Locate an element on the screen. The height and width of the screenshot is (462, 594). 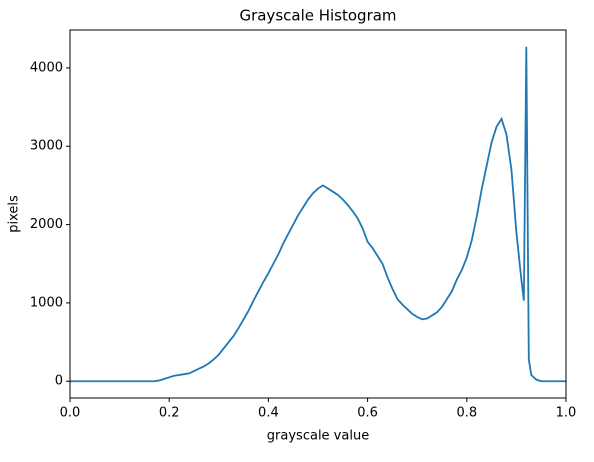
y-axis-label: pixels is located at coordinates (14, 214).